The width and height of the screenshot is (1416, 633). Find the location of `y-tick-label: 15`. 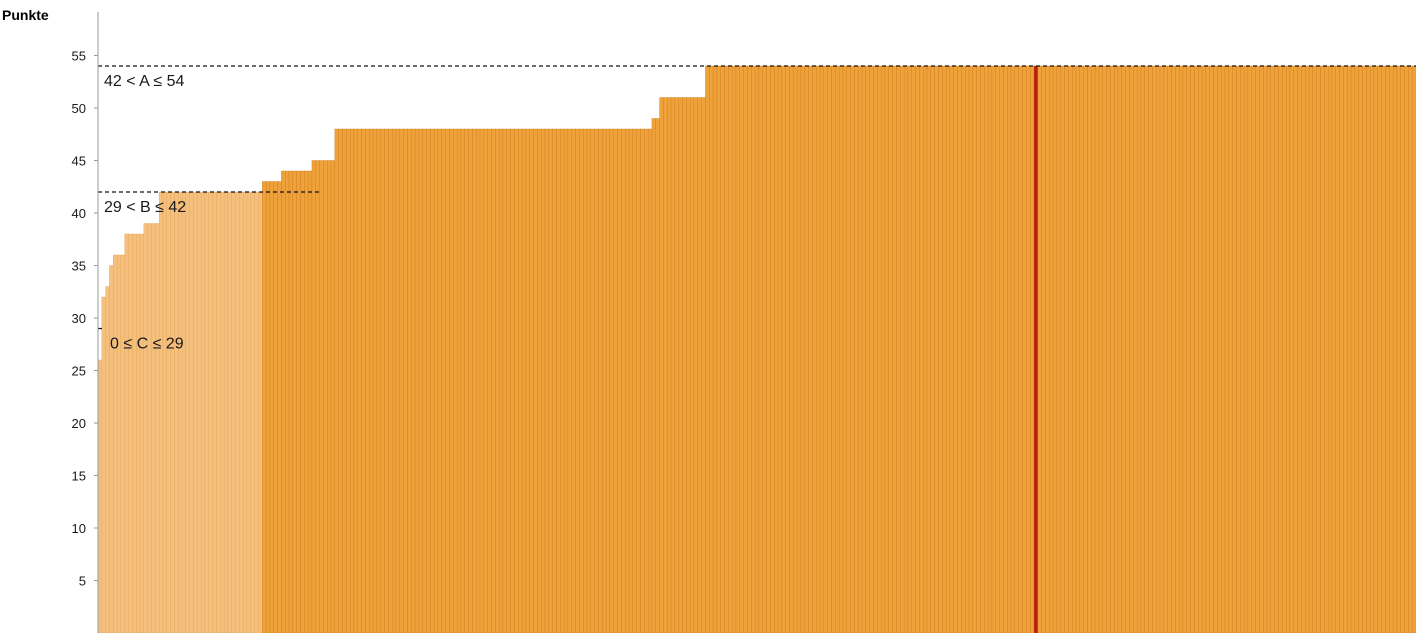

y-tick-label: 15 is located at coordinates (79, 476).